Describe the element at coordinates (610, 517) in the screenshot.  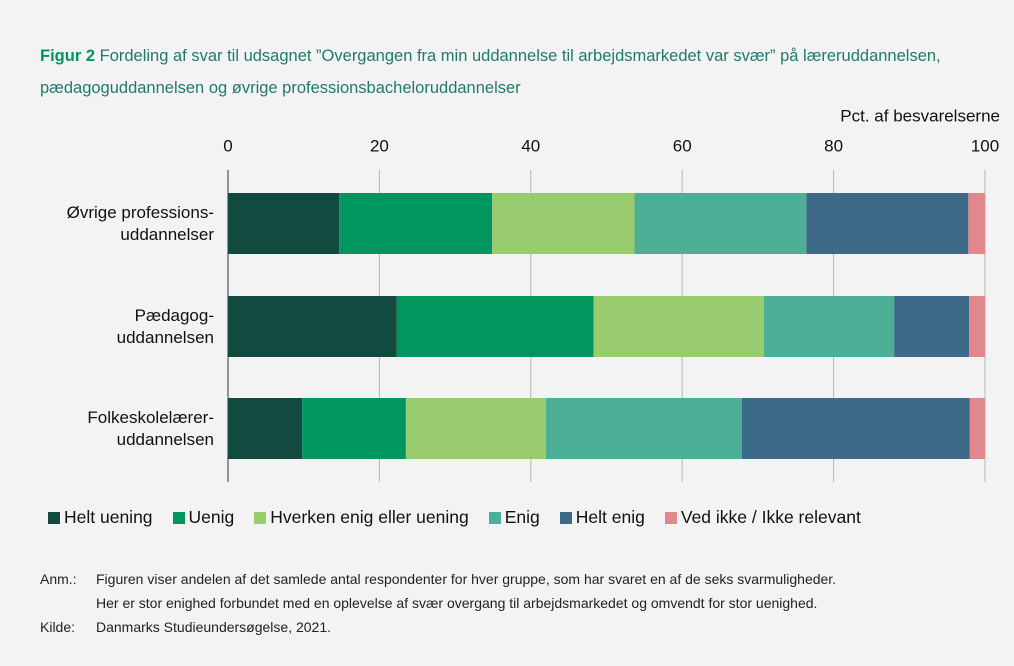
I see `legend-label: Helt enig` at that location.